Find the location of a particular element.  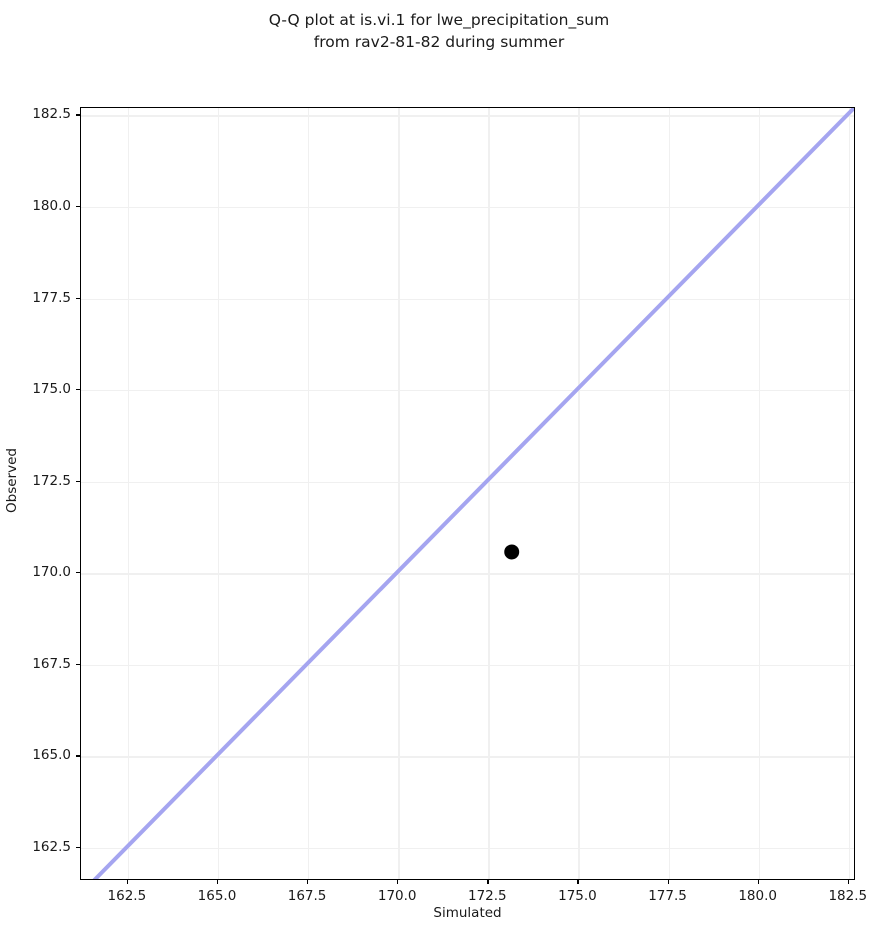

x-tick-label: 182.5 is located at coordinates (848, 896).